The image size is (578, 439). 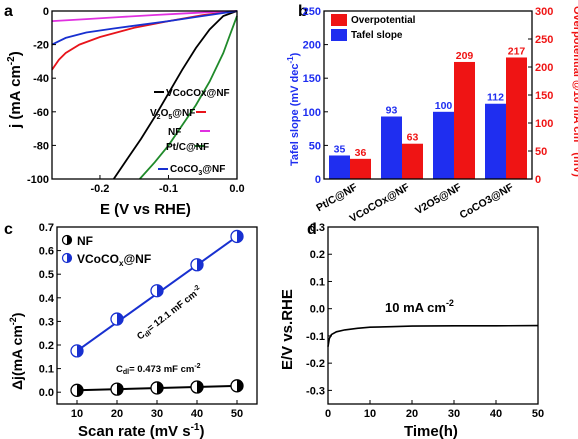 I want to click on panel-c-x-tick-label: 50, so click(x=237, y=414).